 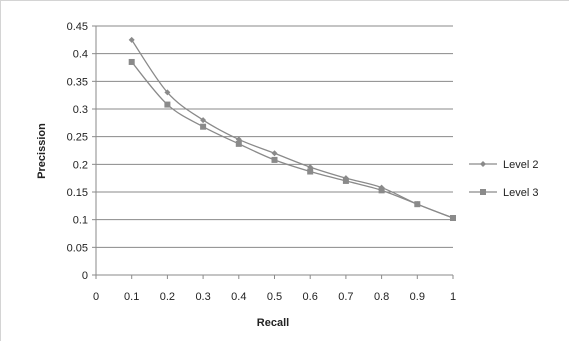 I want to click on x-tick-label: 0.5, so click(x=274, y=297).